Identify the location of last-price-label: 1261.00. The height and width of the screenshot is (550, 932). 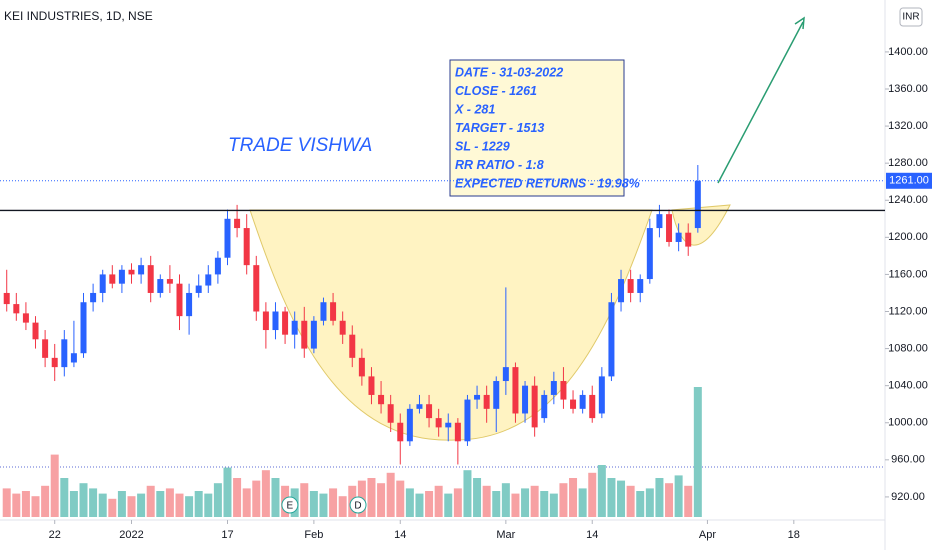
(909, 181).